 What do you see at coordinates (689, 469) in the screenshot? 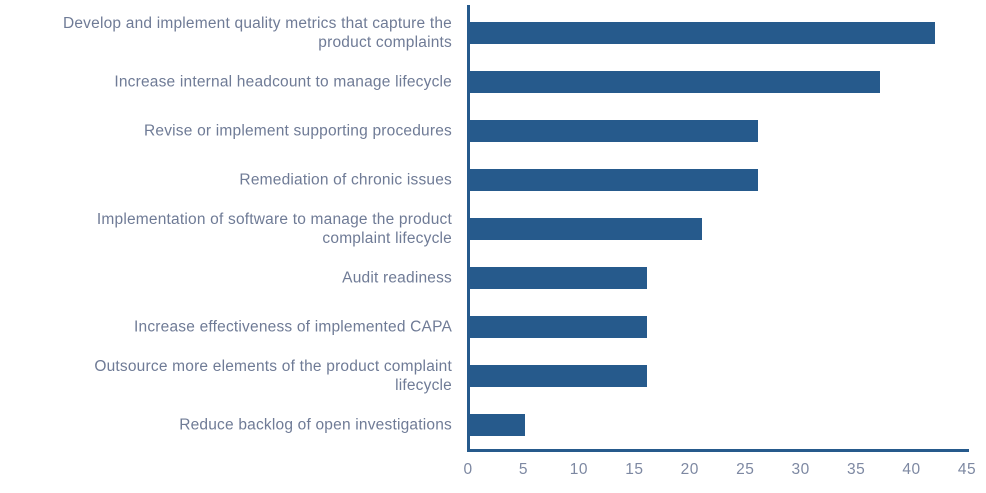
I see `x-tick-label: 20` at bounding box center [689, 469].